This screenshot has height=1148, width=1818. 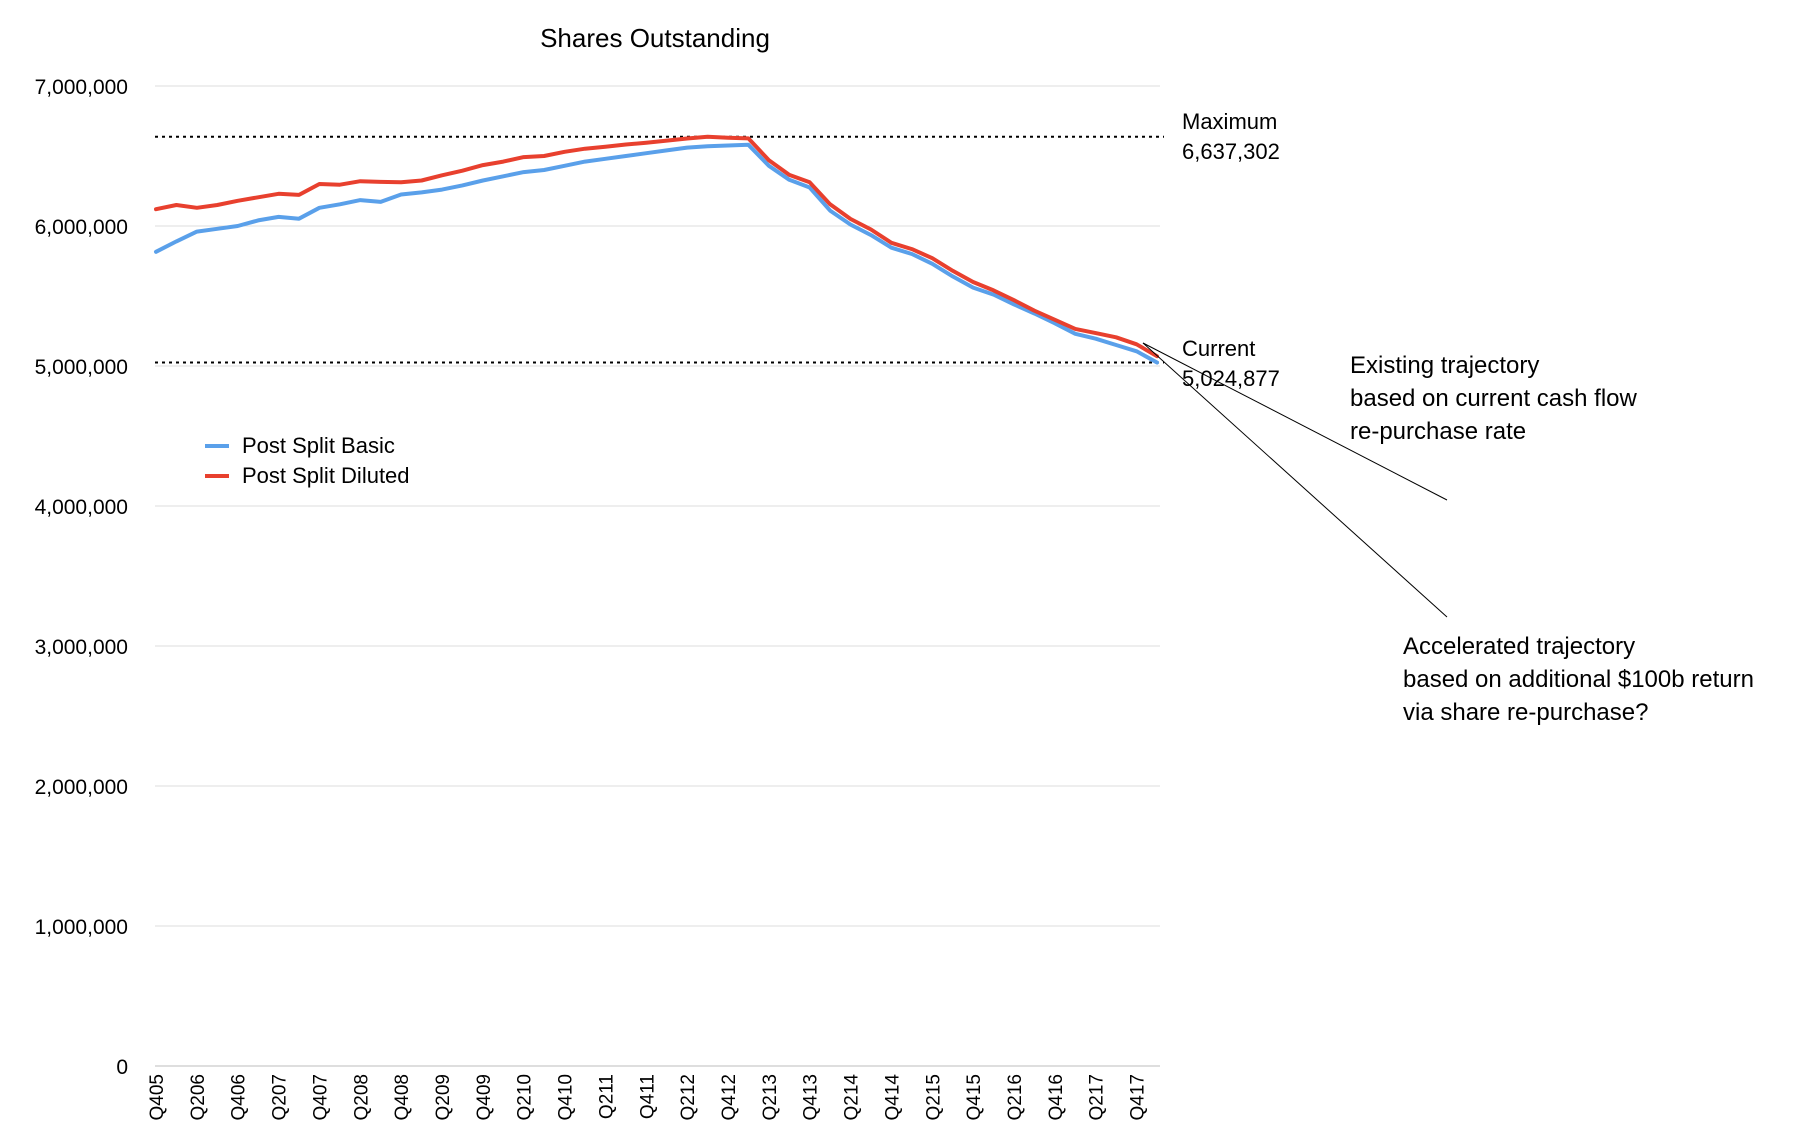 What do you see at coordinates (770, 1097) in the screenshot?
I see `x-tick-label: Q213` at bounding box center [770, 1097].